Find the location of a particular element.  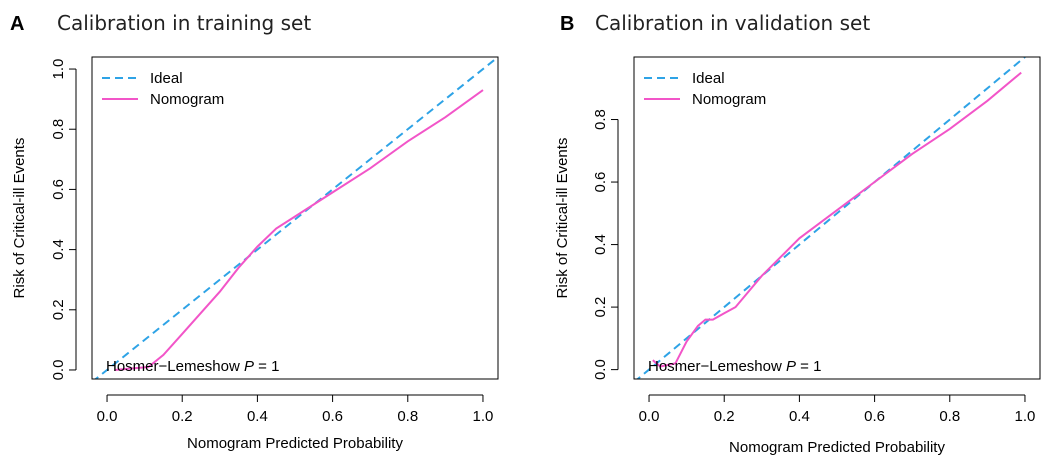

panel-a-letter: A is located at coordinates (17, 24).